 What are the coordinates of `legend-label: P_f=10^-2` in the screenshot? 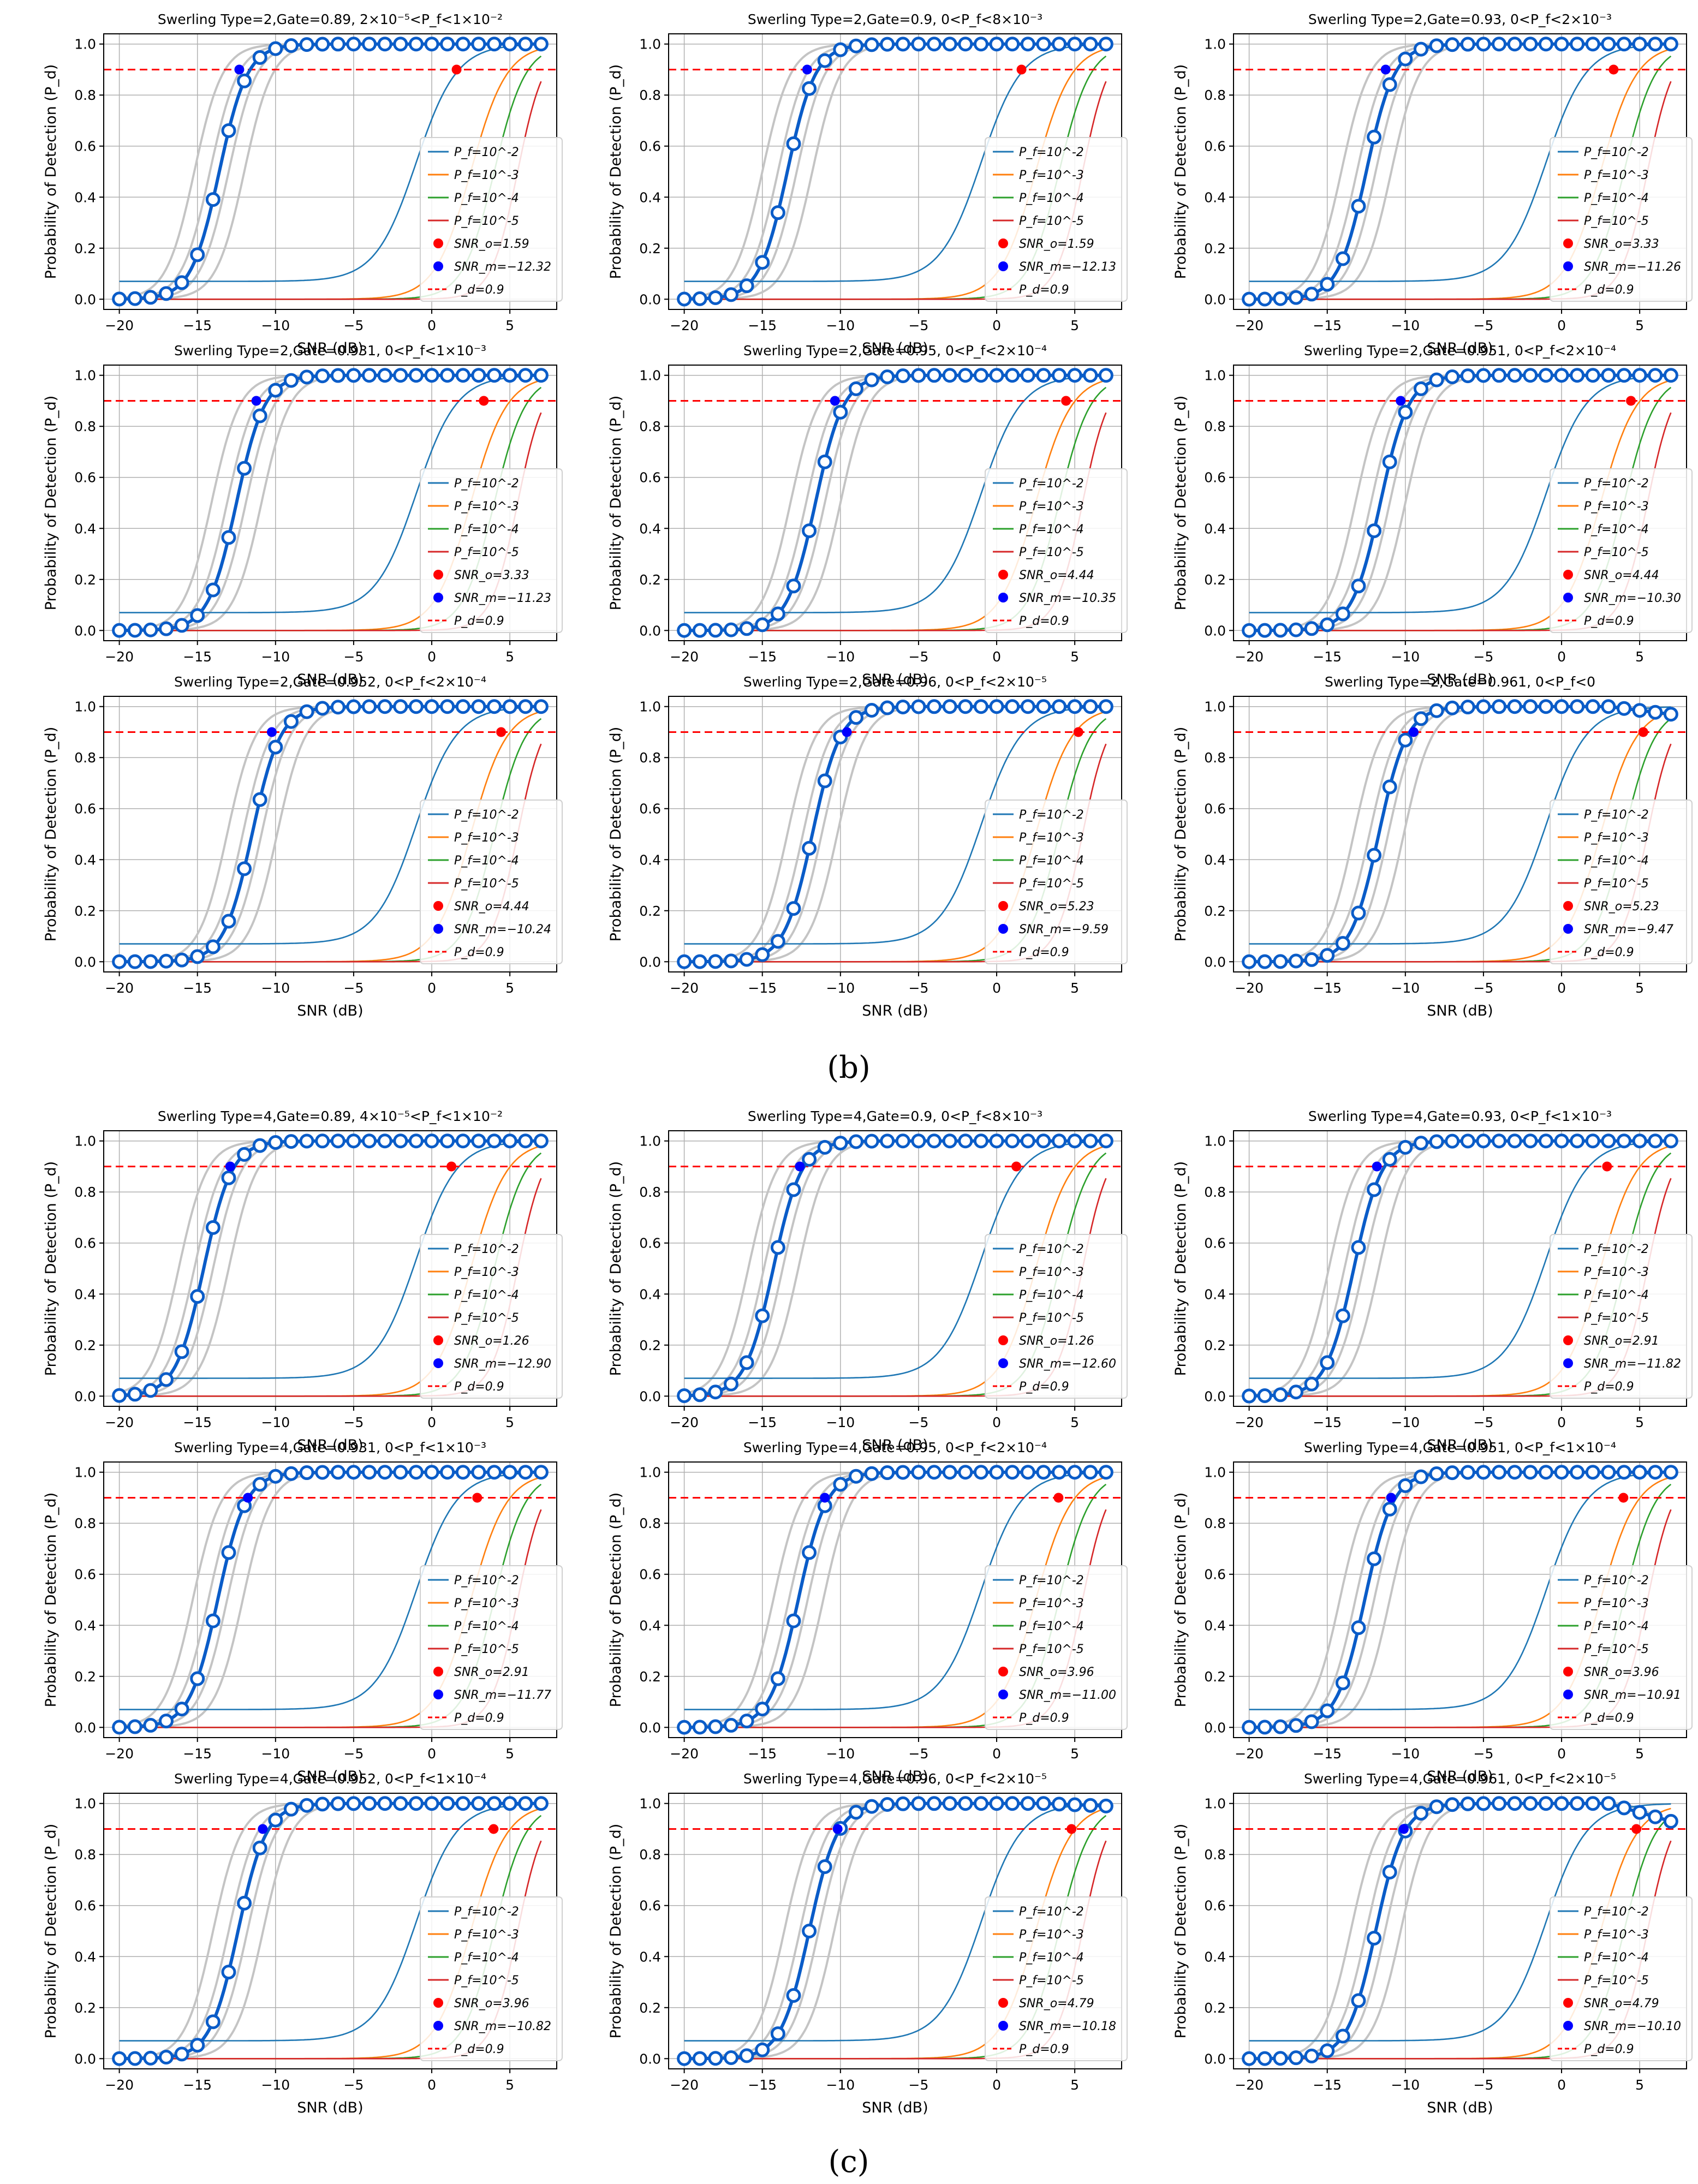 It's located at (486, 1249).